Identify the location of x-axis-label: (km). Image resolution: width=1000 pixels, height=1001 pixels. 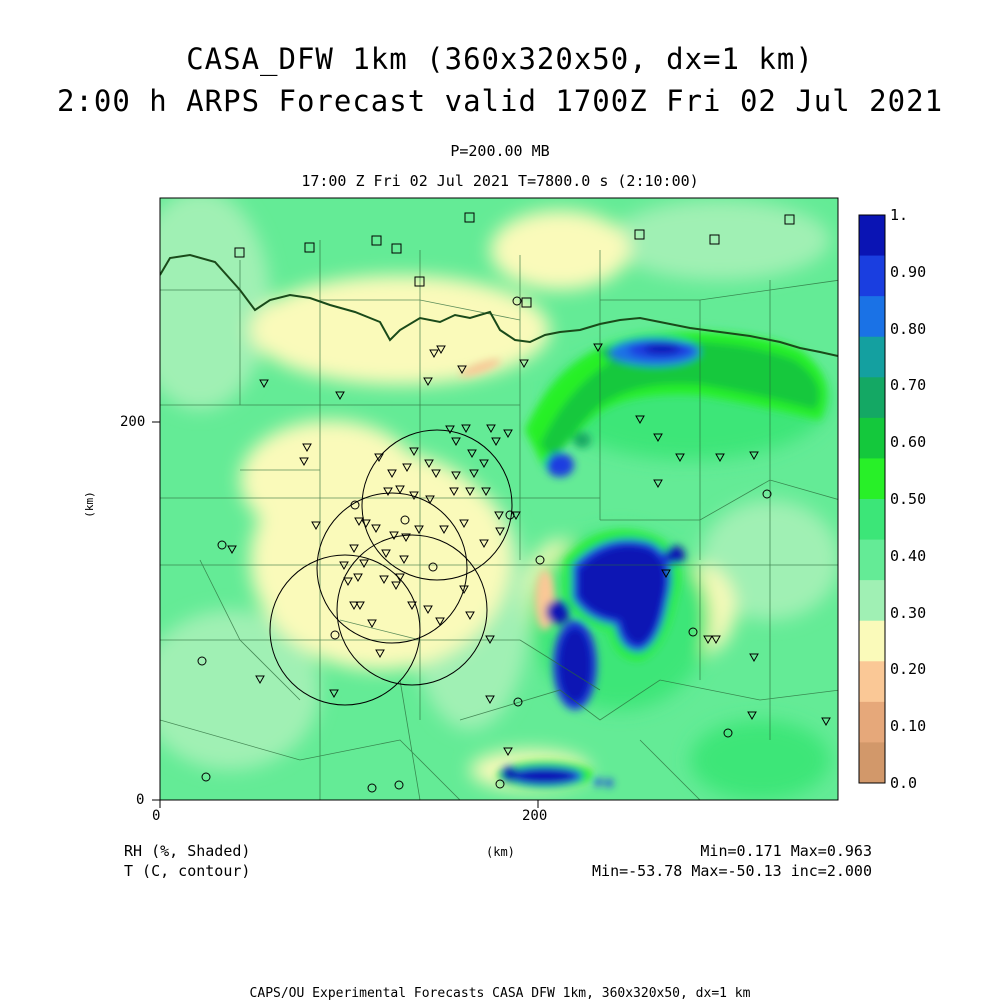
(500, 852).